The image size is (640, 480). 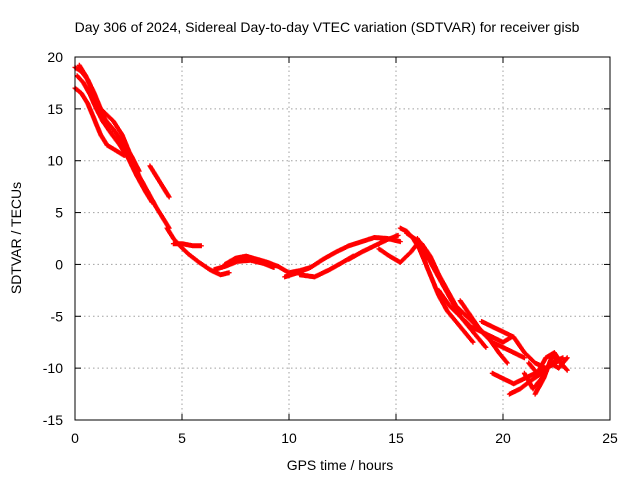 What do you see at coordinates (340, 465) in the screenshot?
I see `x-axis-label: GPS time / hours` at bounding box center [340, 465].